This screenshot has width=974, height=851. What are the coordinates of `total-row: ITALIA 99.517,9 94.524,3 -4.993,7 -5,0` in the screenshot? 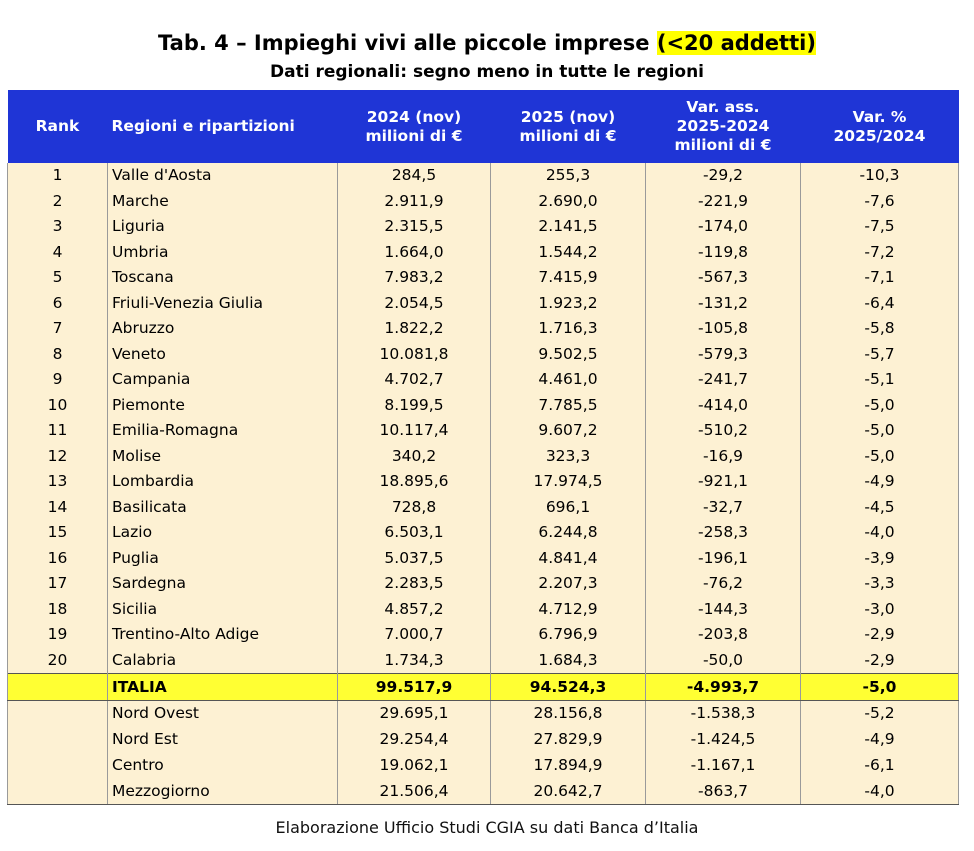 It's located at (483, 687).